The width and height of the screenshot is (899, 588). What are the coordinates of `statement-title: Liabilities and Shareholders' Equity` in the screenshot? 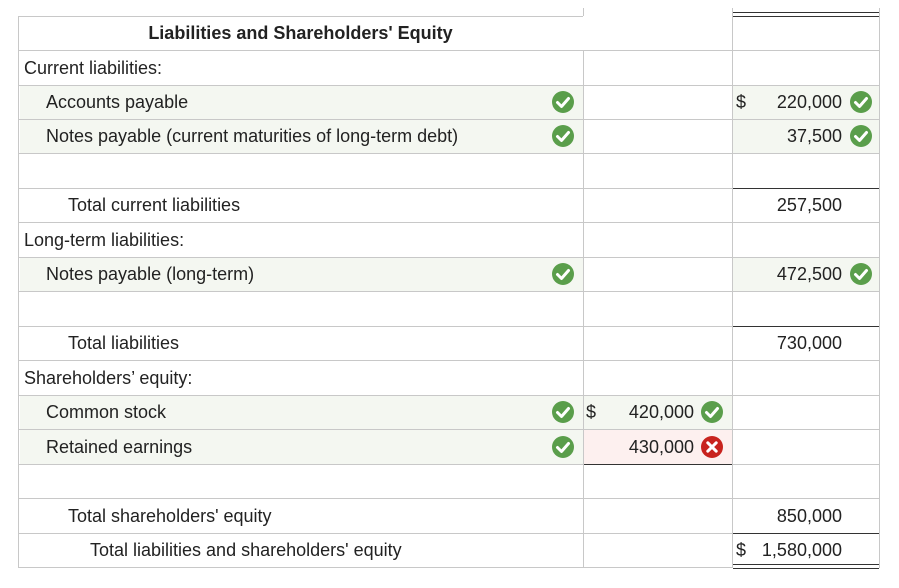 It's located at (300, 33).